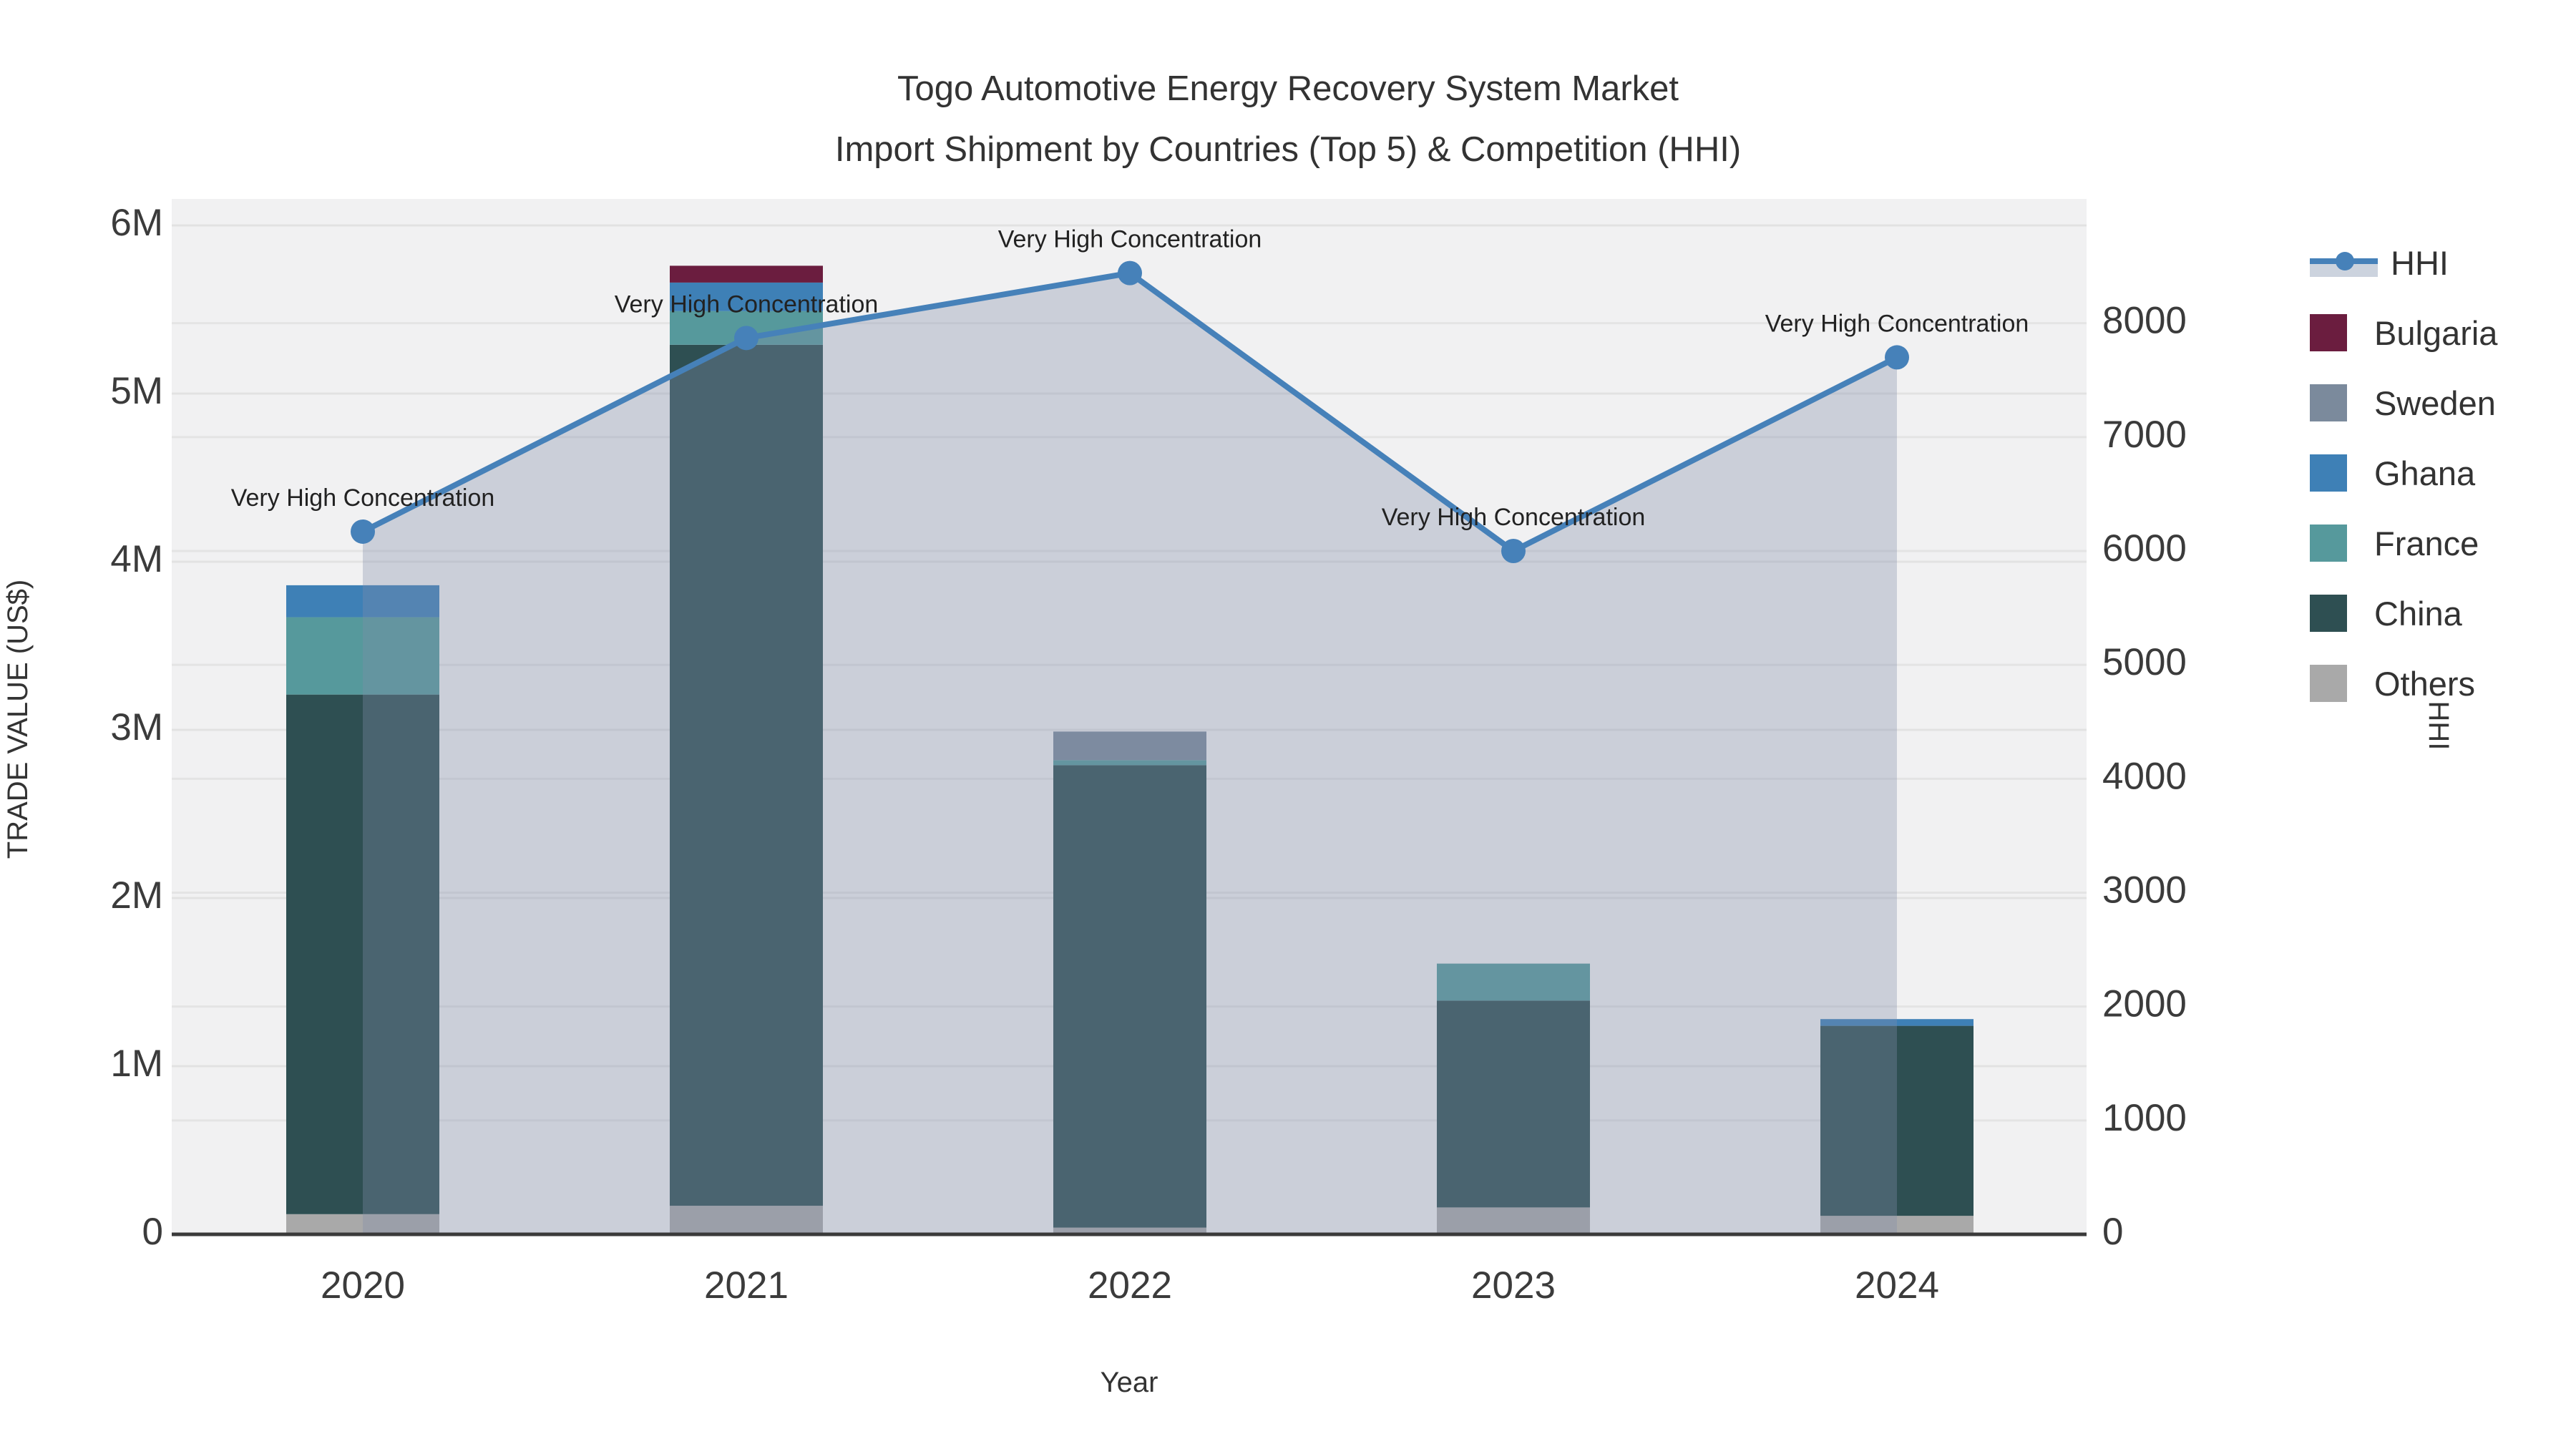  Describe the element at coordinates (2425, 683) in the screenshot. I see `legend-label: Others` at that location.